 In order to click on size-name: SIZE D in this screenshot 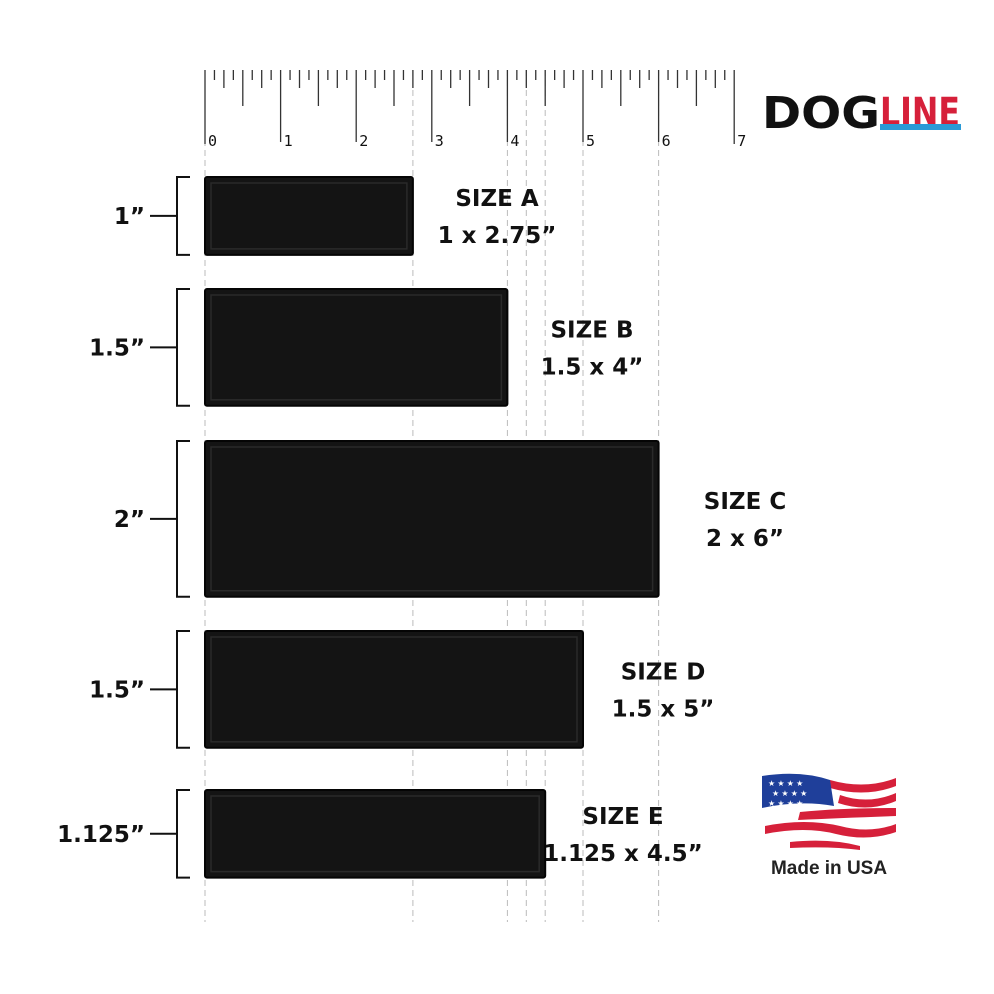, I will do `click(663, 672)`.